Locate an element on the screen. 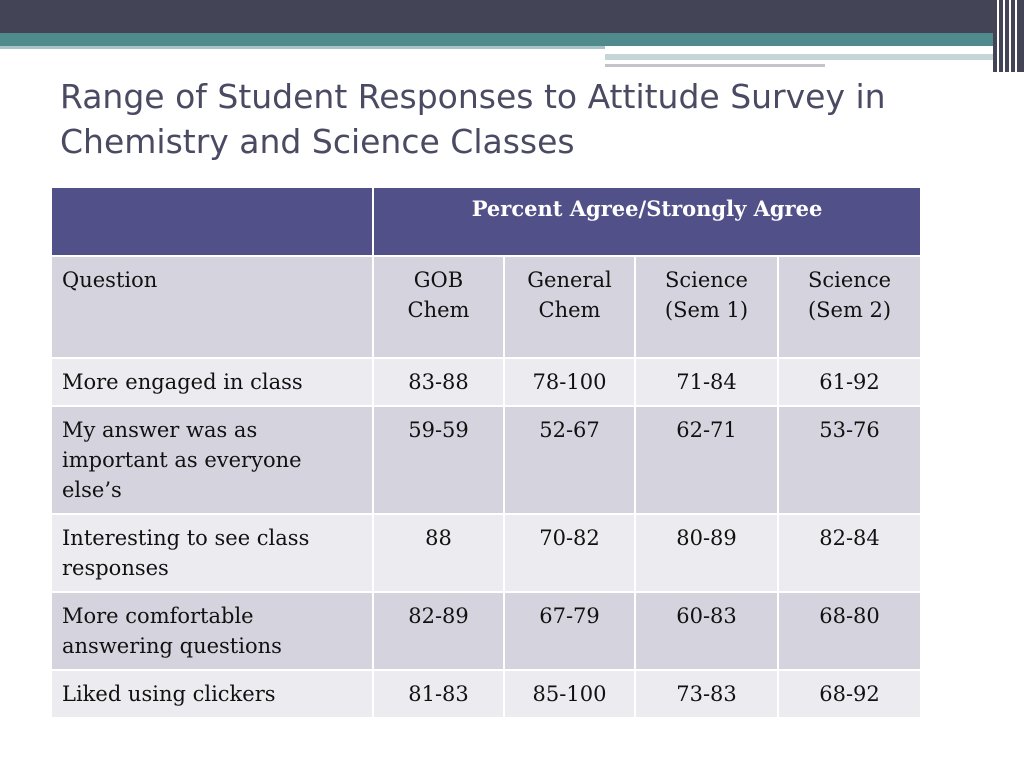 Image resolution: width=1024 pixels, height=768 pixels. question-cell: Interesting to see class responses is located at coordinates (212, 553).